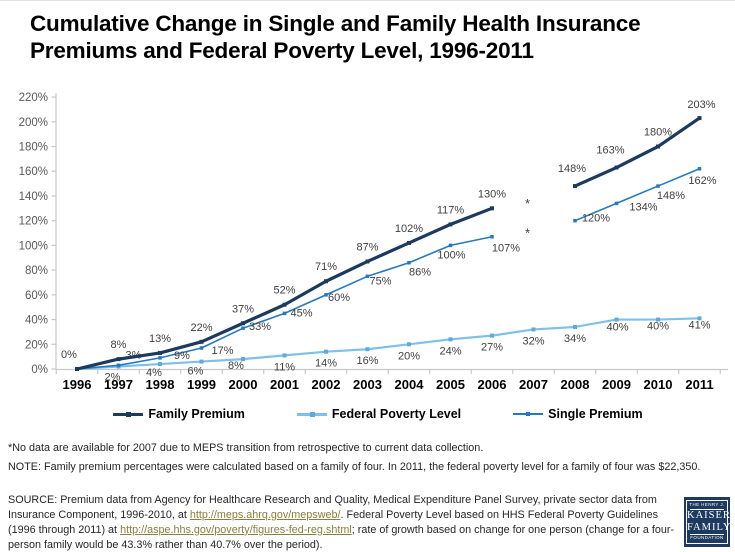  Describe the element at coordinates (380, 281) in the screenshot. I see `single-data-label: 75%` at that location.